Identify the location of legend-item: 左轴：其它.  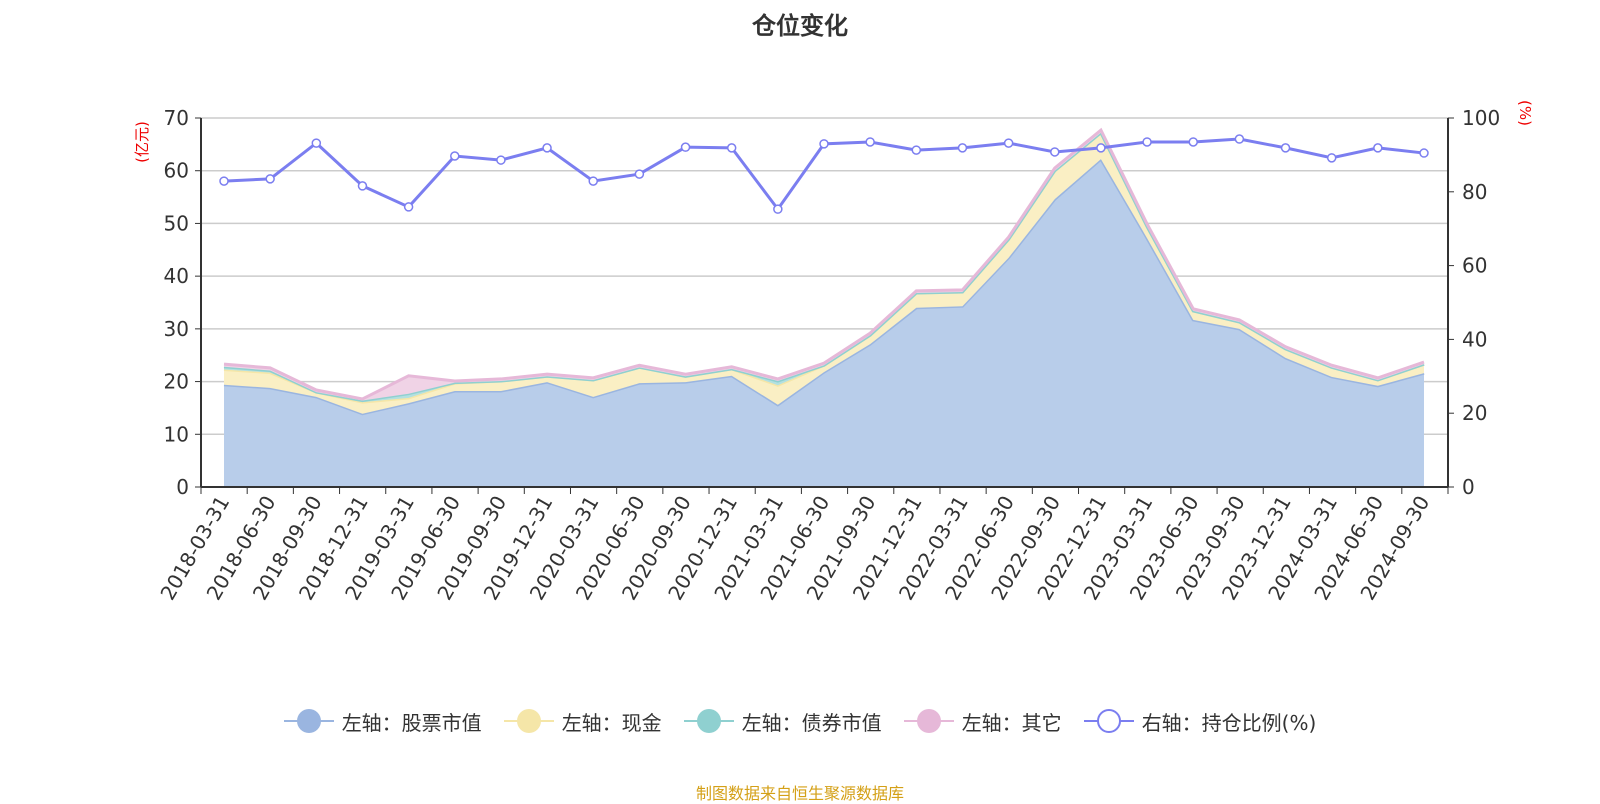
(982, 721).